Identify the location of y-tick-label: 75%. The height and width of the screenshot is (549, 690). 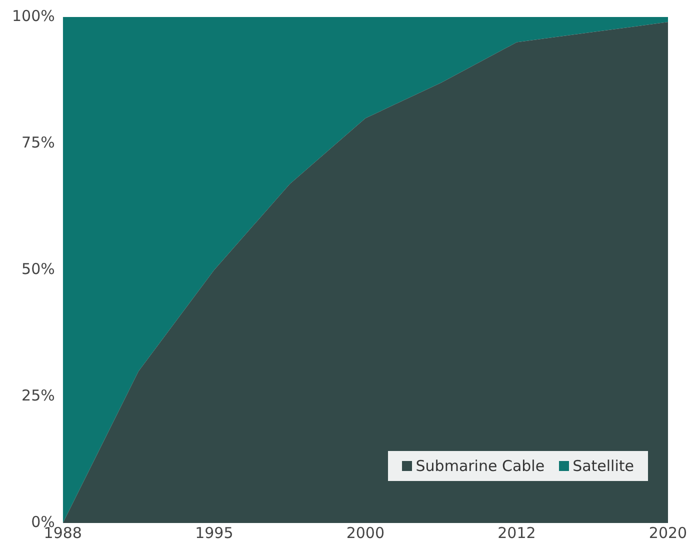
(38, 142).